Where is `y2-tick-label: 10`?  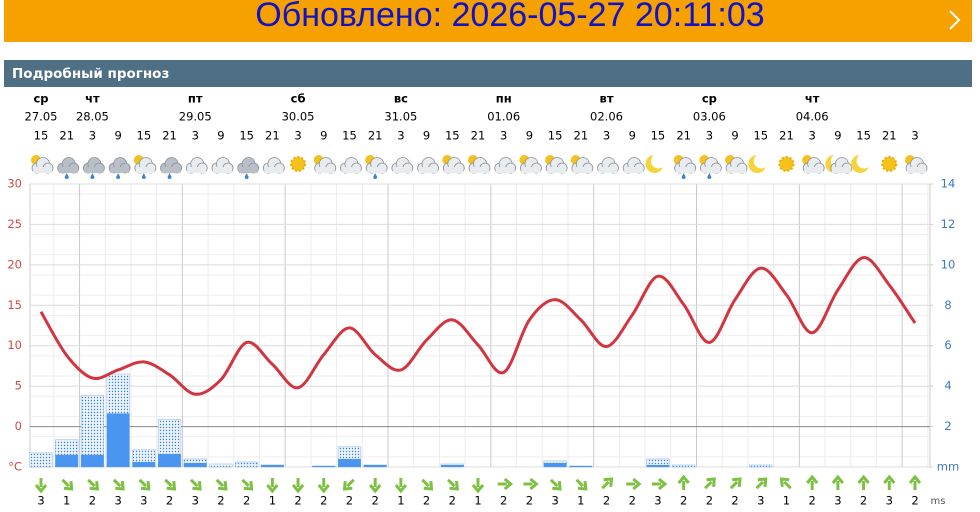 y2-tick-label: 10 is located at coordinates (948, 264).